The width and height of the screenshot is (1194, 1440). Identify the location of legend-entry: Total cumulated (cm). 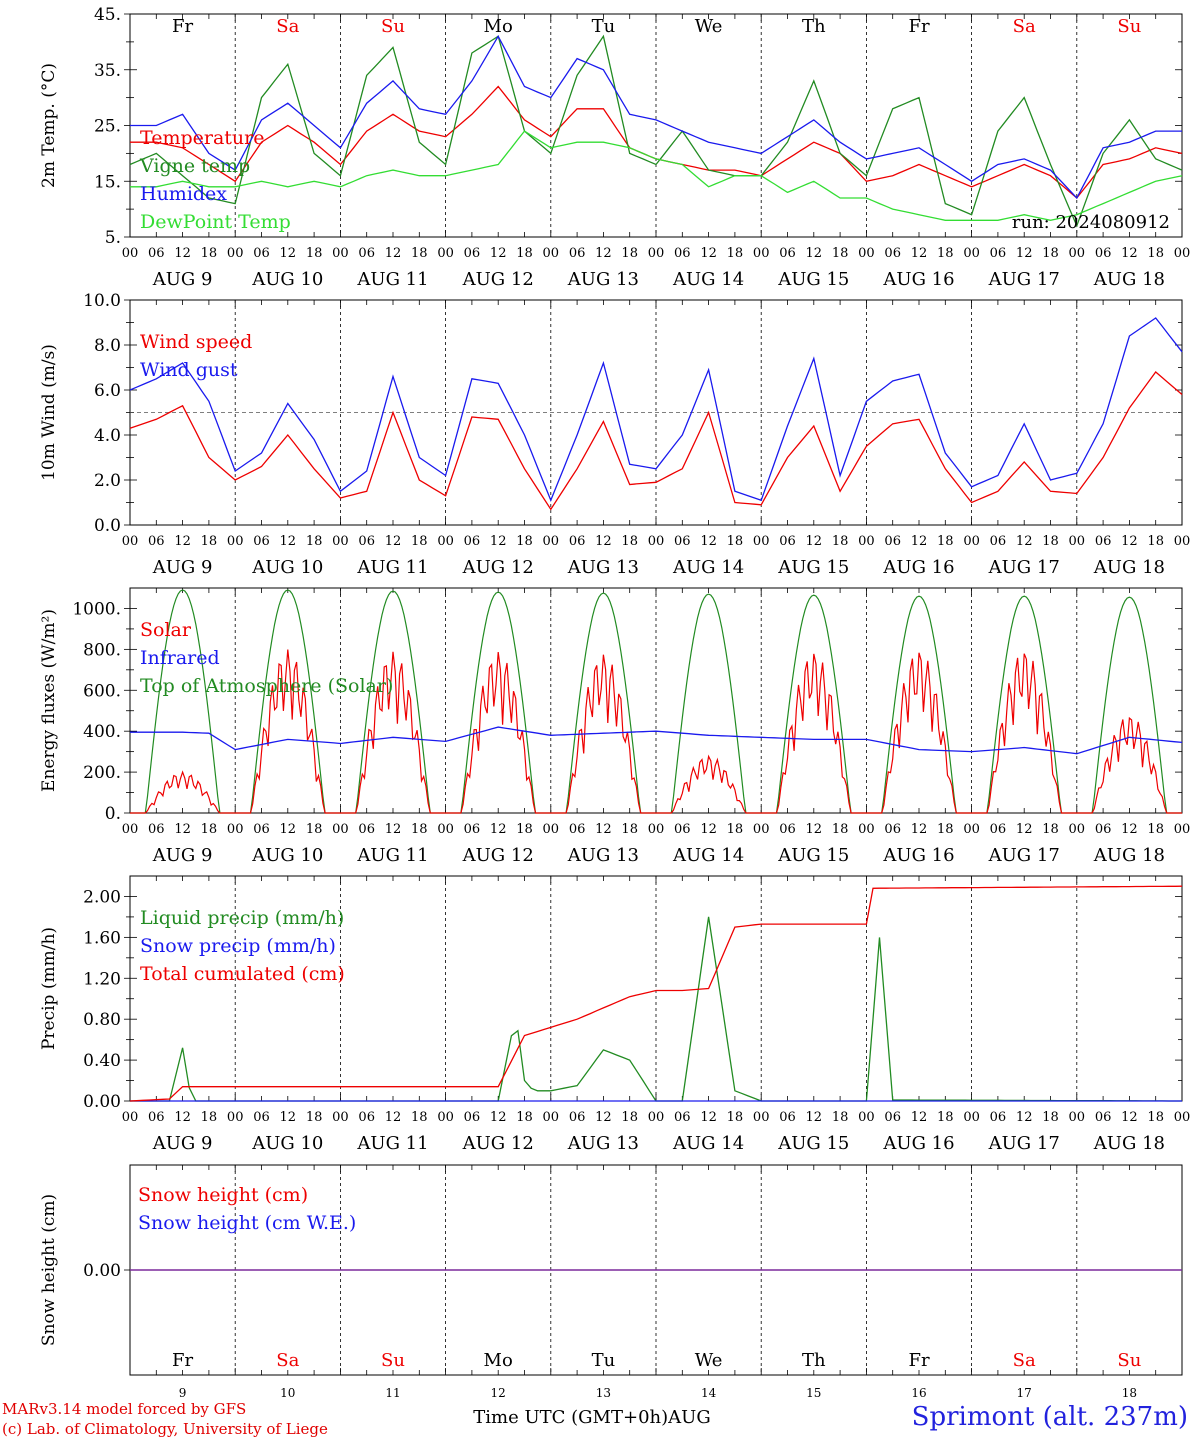
(242, 974).